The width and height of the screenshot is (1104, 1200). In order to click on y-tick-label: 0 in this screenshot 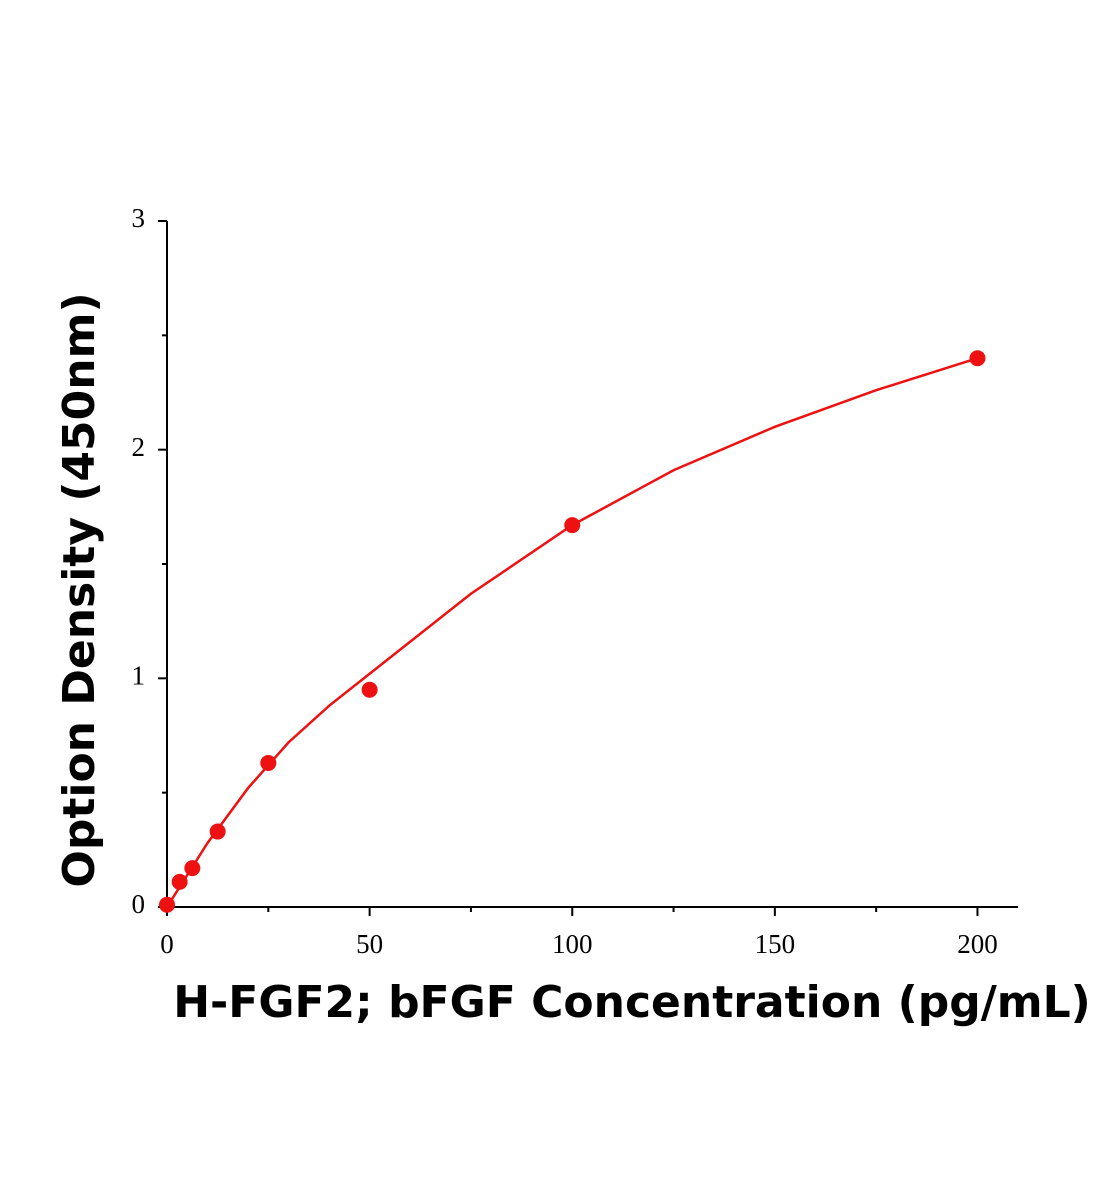, I will do `click(139, 904)`.